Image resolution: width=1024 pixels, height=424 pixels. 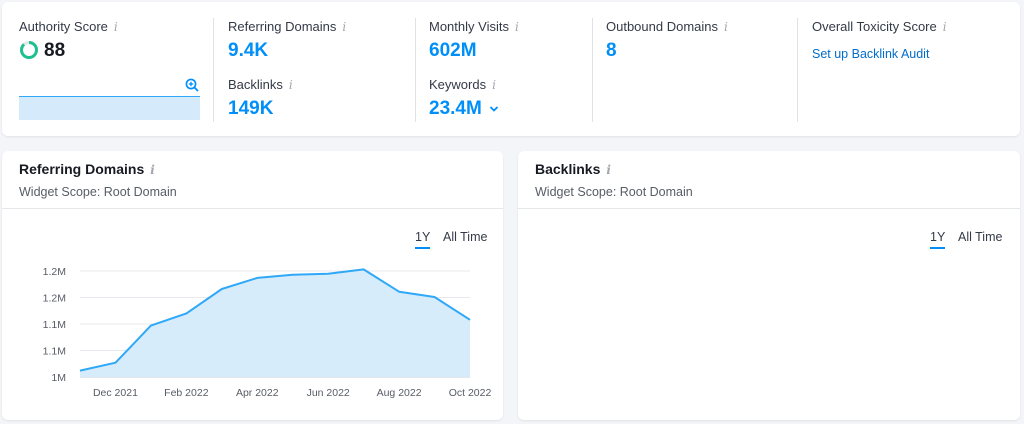 I want to click on referring-domains-metric: Referring Domains i 9.4K Backlinks i 149K, so click(x=318, y=69).